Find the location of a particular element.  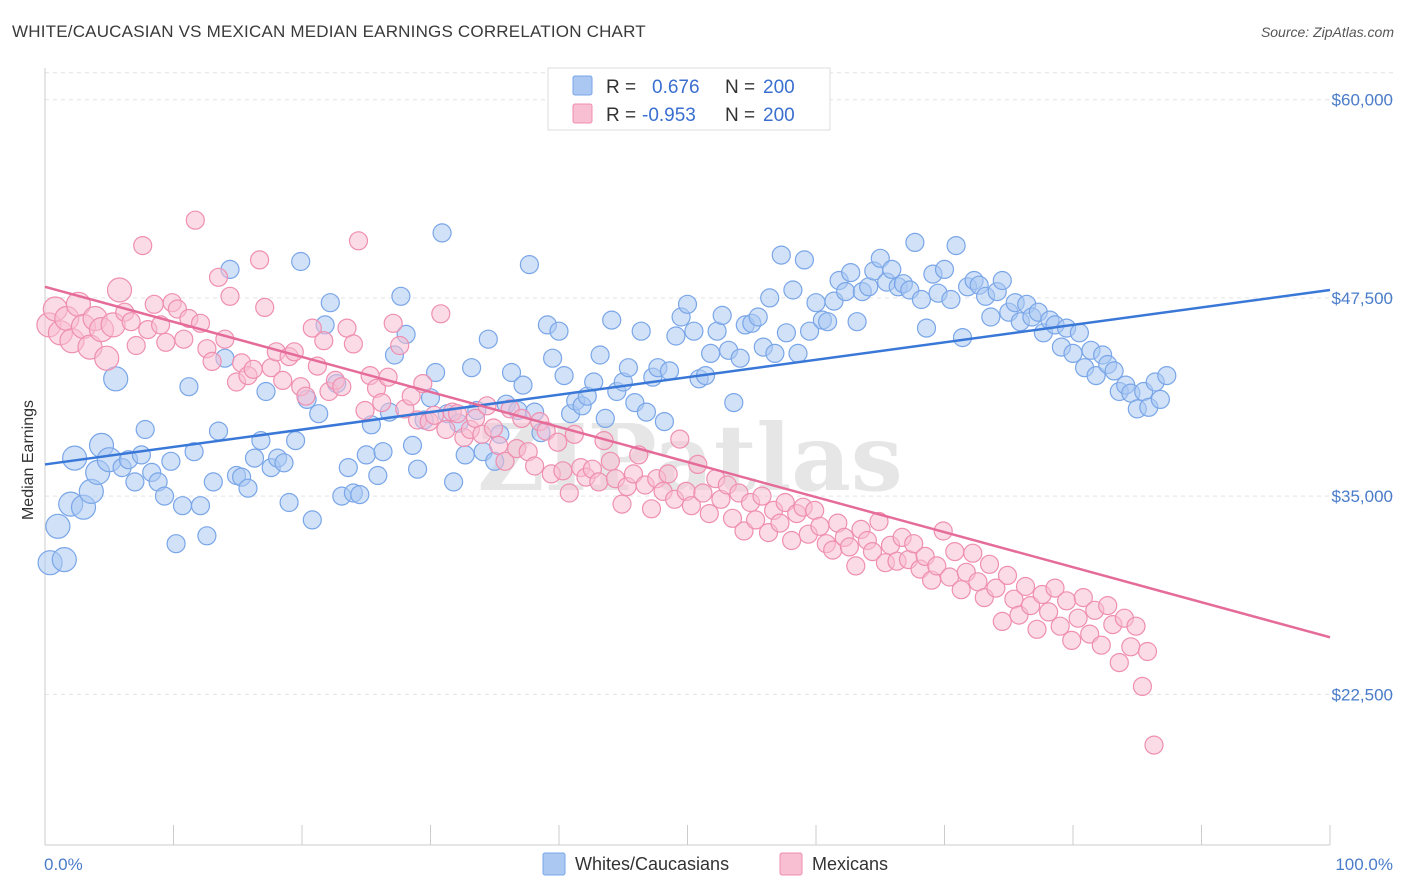

y-tick-label: $35,000 is located at coordinates (1362, 496).